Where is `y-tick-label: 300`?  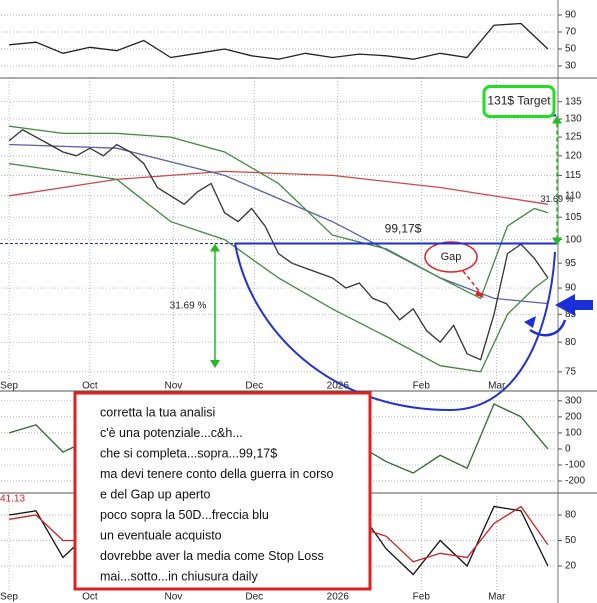
y-tick-label: 300 is located at coordinates (573, 400).